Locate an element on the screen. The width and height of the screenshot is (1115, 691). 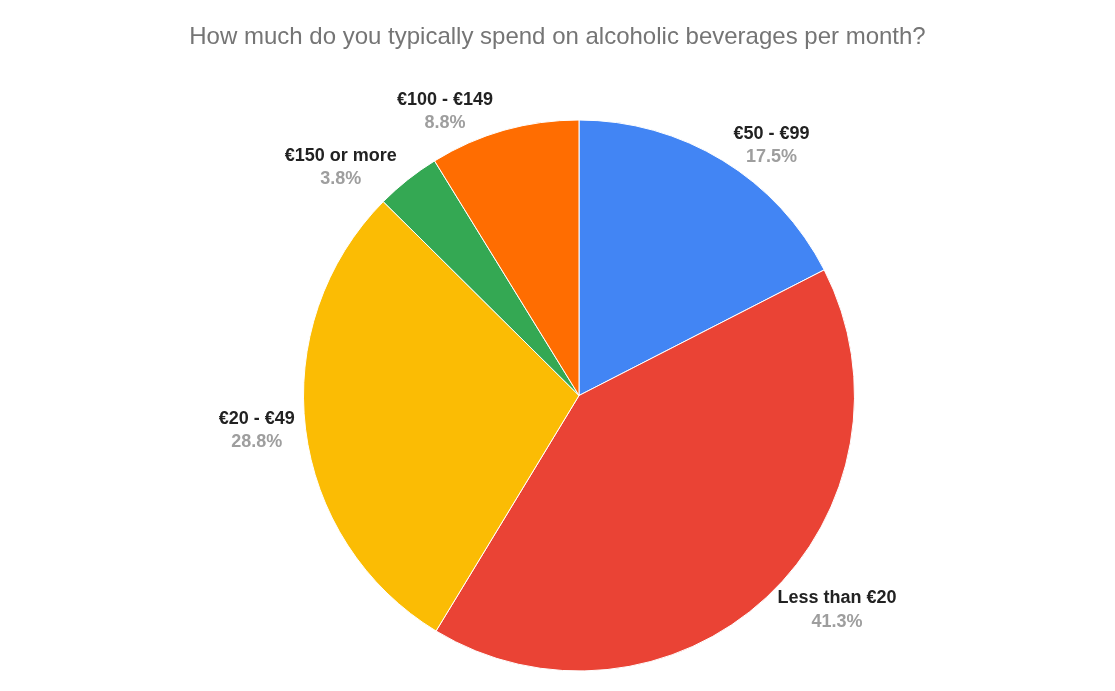
data-label: 28.8% is located at coordinates (257, 441).